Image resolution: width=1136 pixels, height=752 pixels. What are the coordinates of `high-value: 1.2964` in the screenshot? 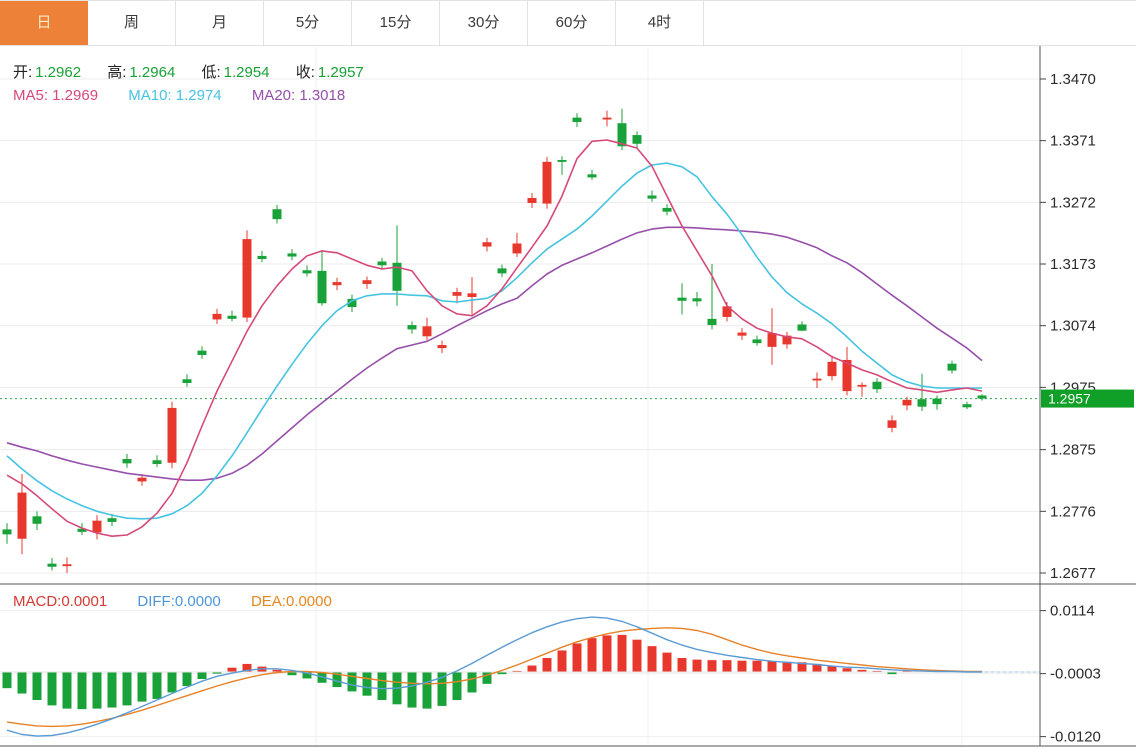 It's located at (152, 72).